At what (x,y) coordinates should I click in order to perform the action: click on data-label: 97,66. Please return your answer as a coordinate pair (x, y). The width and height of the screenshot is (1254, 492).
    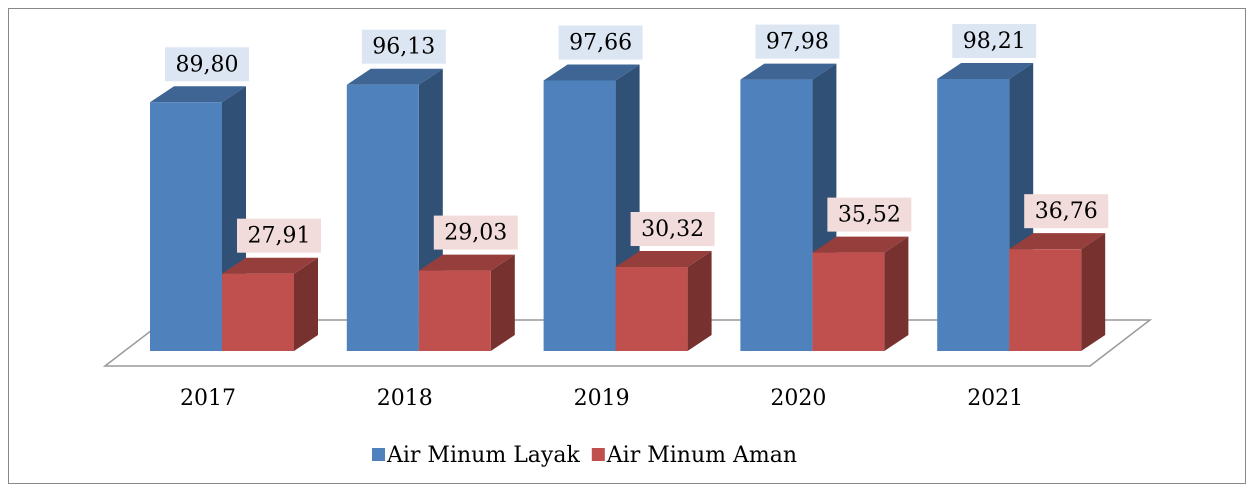
    Looking at the image, I should click on (600, 42).